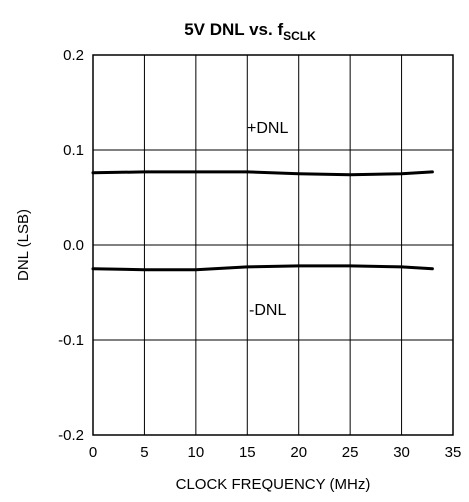  I want to click on y-tick-label: -0.2, so click(71, 435).